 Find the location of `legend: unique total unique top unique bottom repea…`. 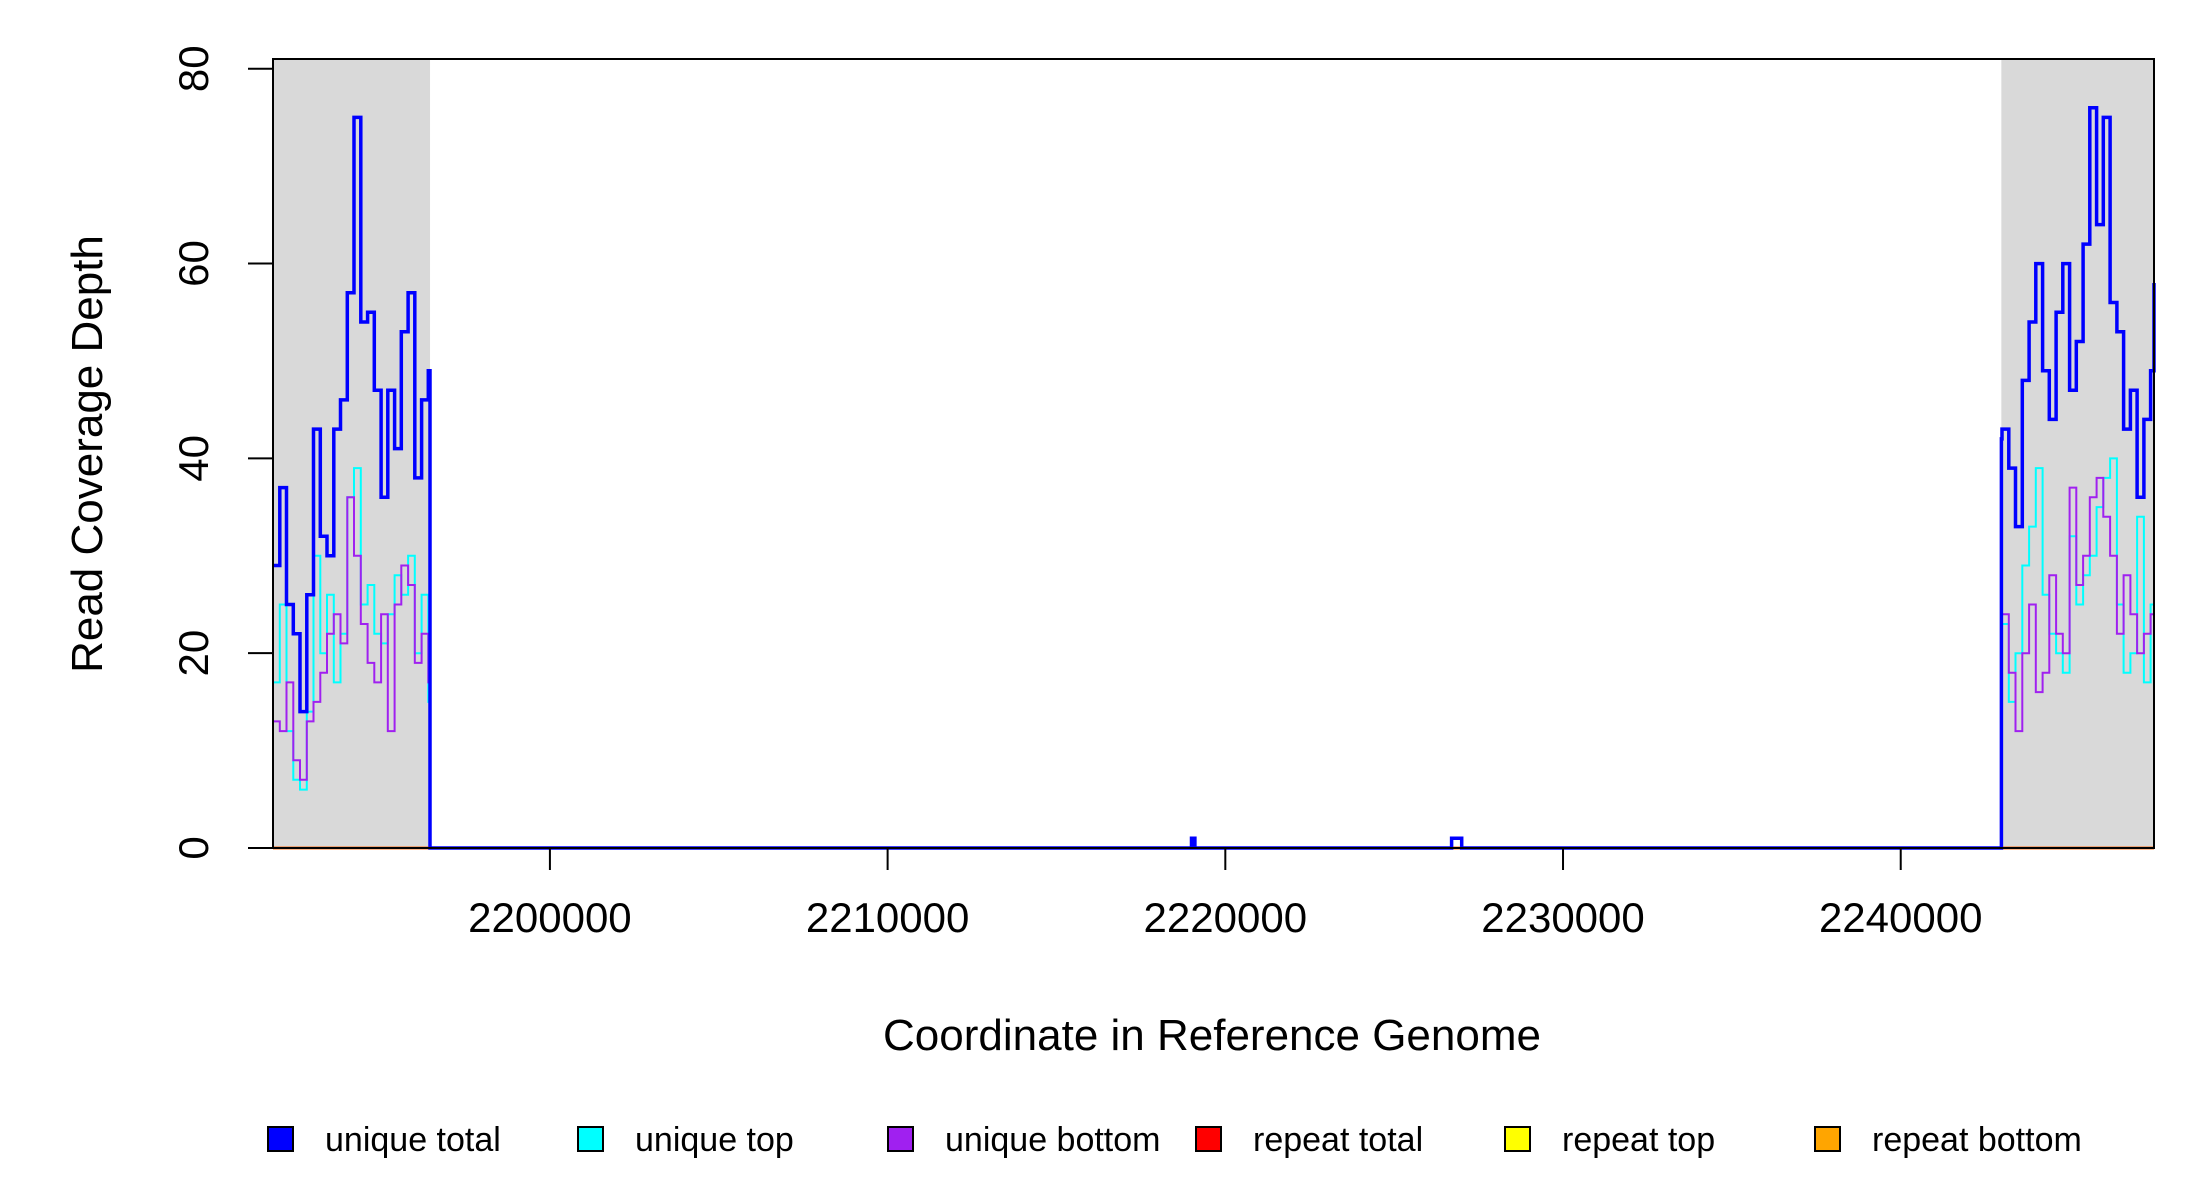

legend: unique total unique top unique bottom repea… is located at coordinates (1174, 1140).